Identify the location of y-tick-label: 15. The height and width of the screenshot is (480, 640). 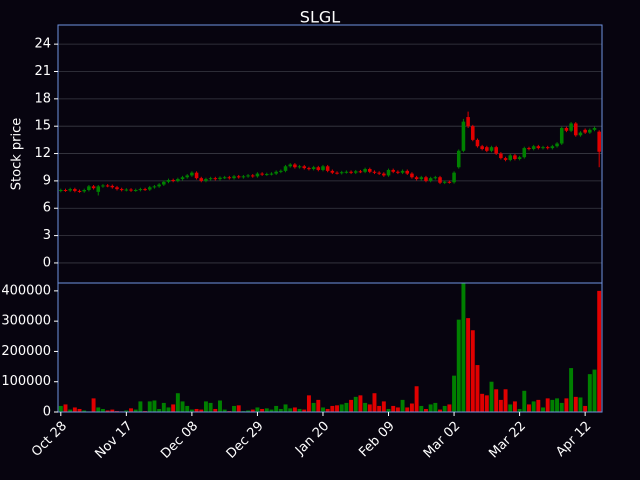
(42, 126).